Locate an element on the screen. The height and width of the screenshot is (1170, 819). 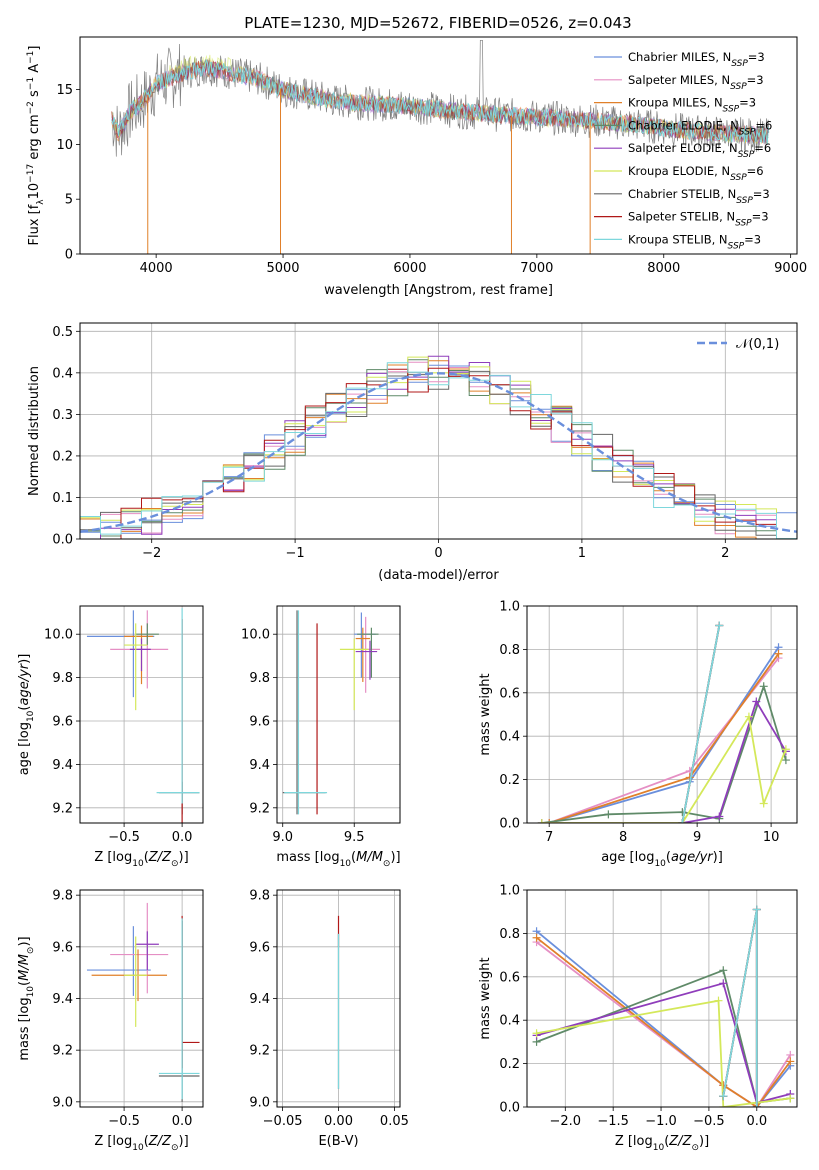
x-tick-label: 0 is located at coordinates (438, 553).